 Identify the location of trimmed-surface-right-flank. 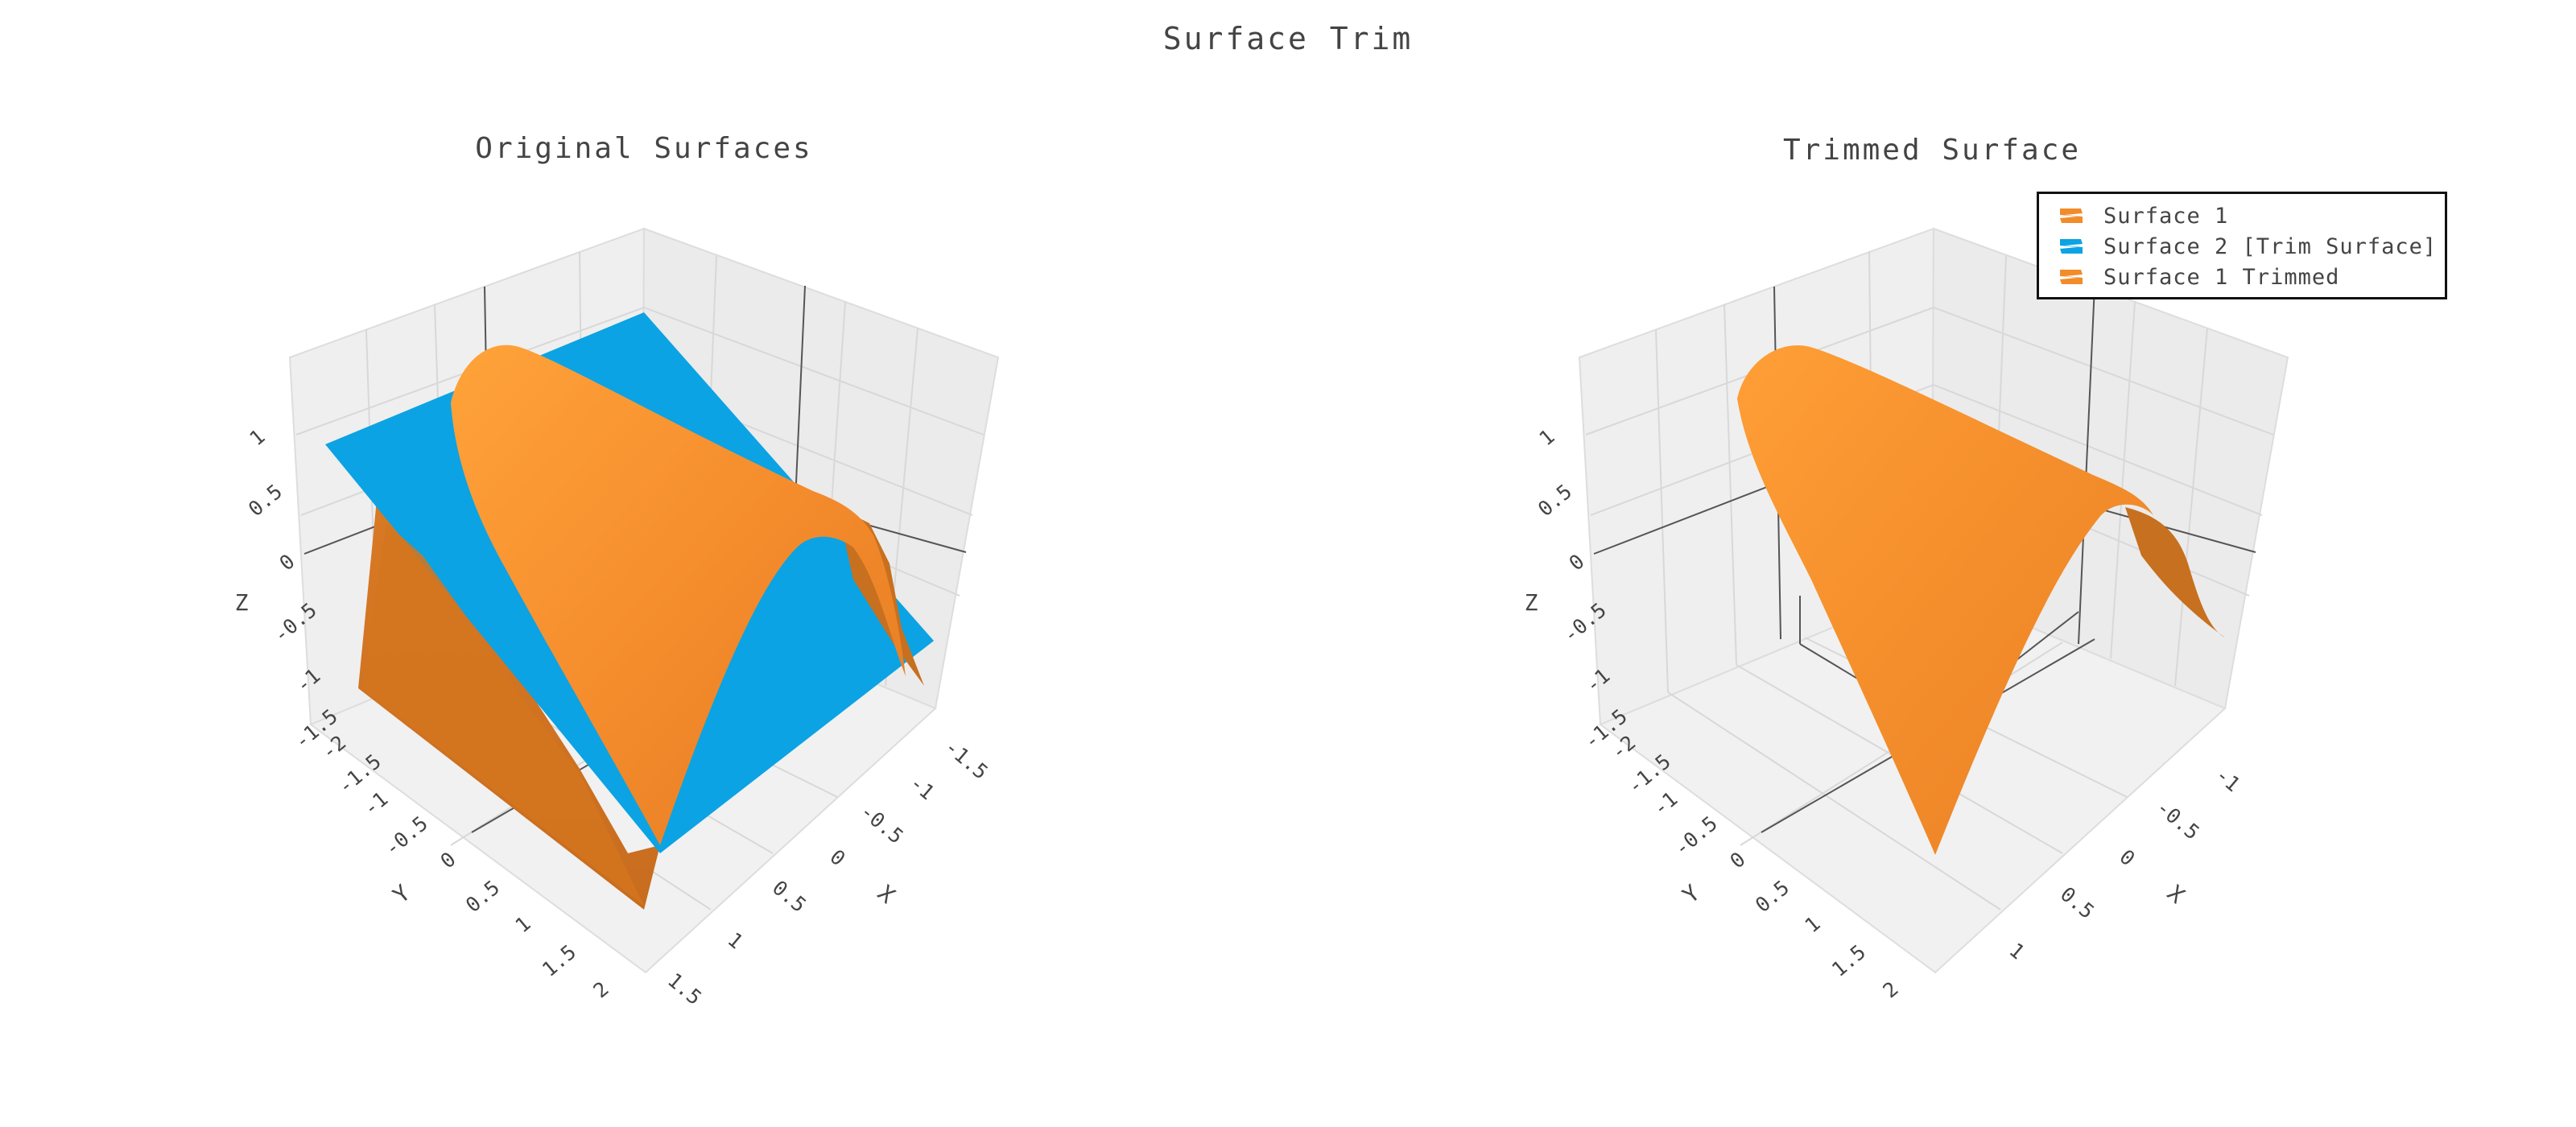
(2175, 572).